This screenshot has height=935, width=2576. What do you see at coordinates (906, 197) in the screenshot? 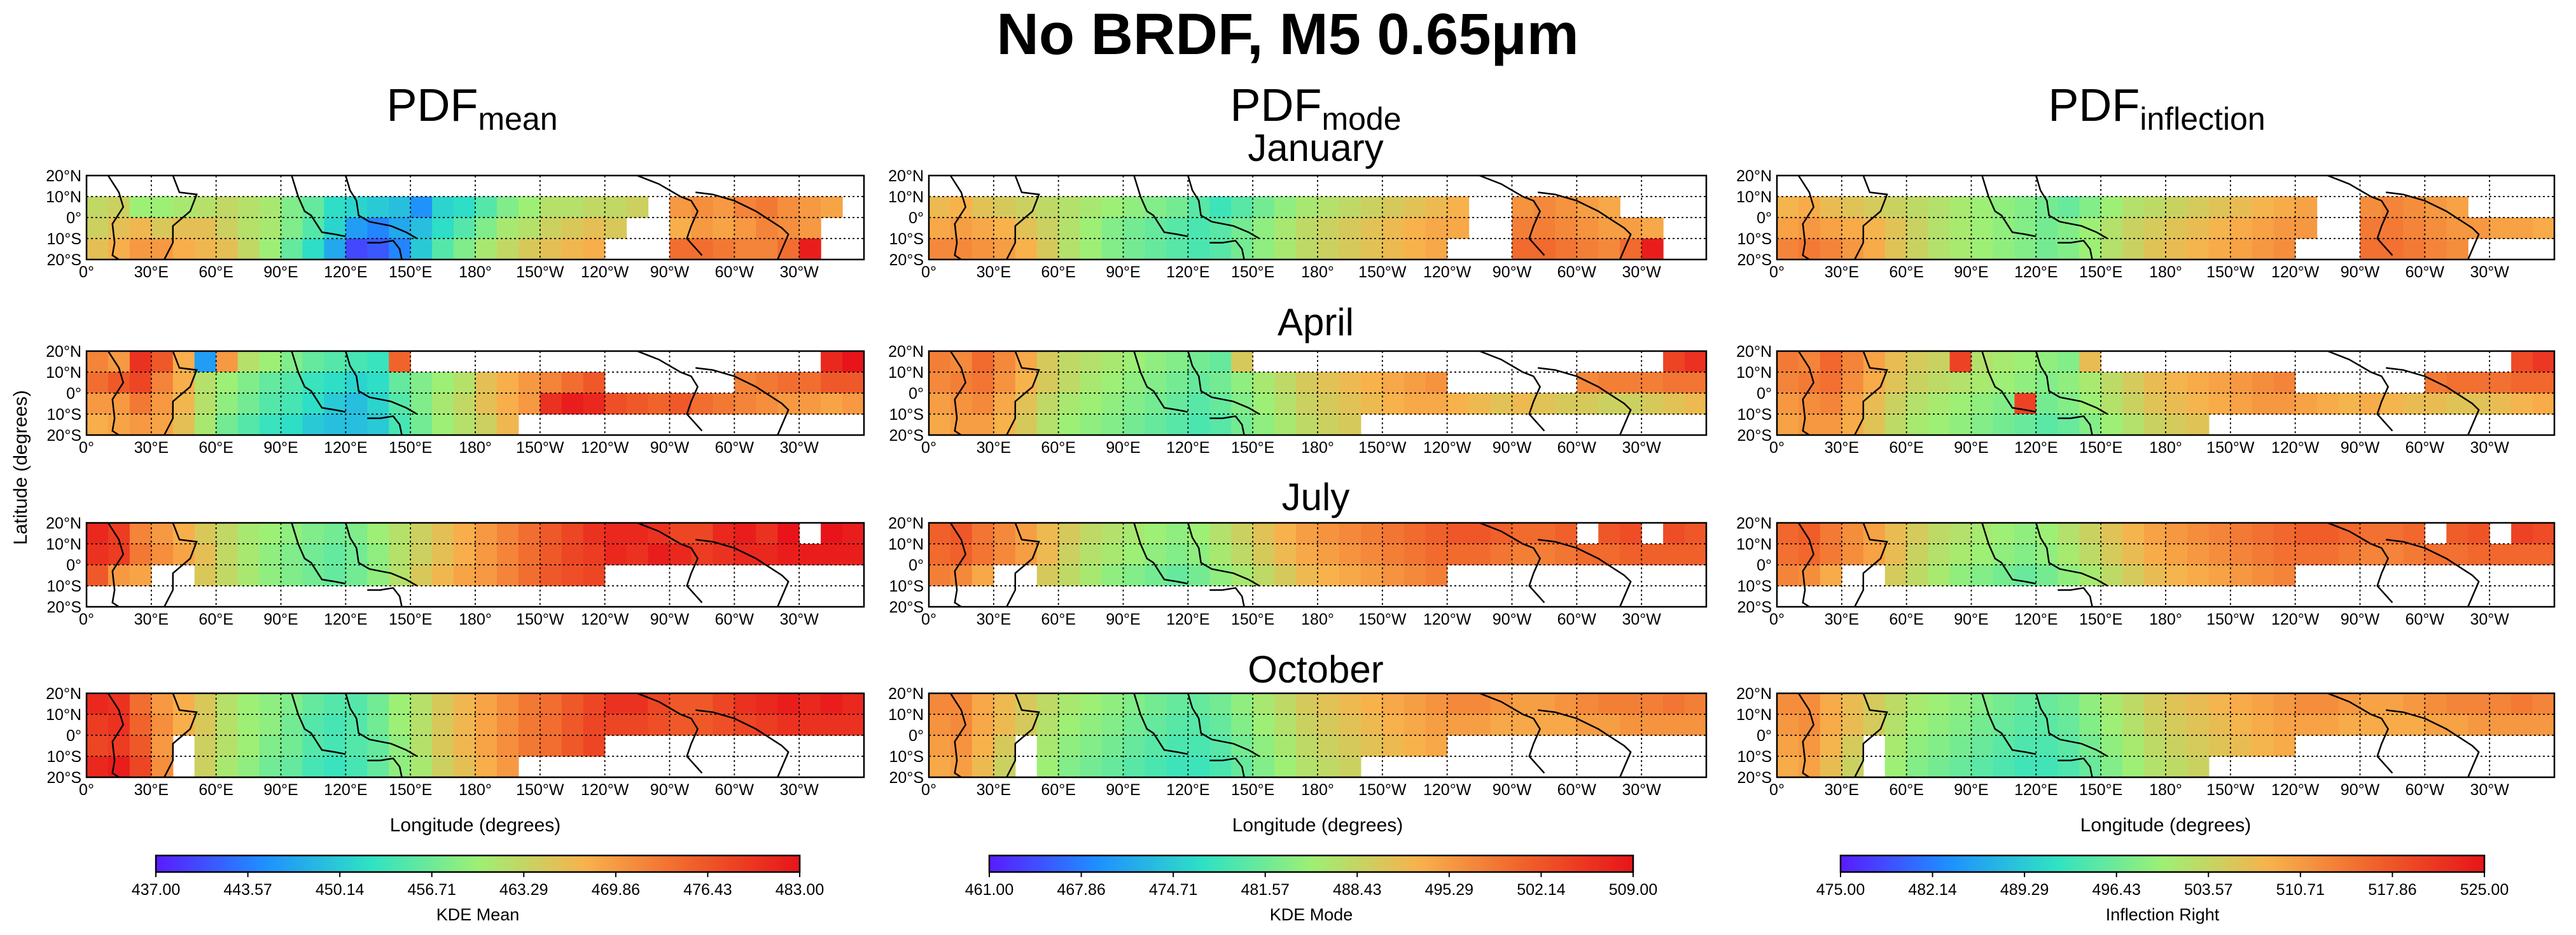
I see `lat-tick-label: 10°N` at bounding box center [906, 197].